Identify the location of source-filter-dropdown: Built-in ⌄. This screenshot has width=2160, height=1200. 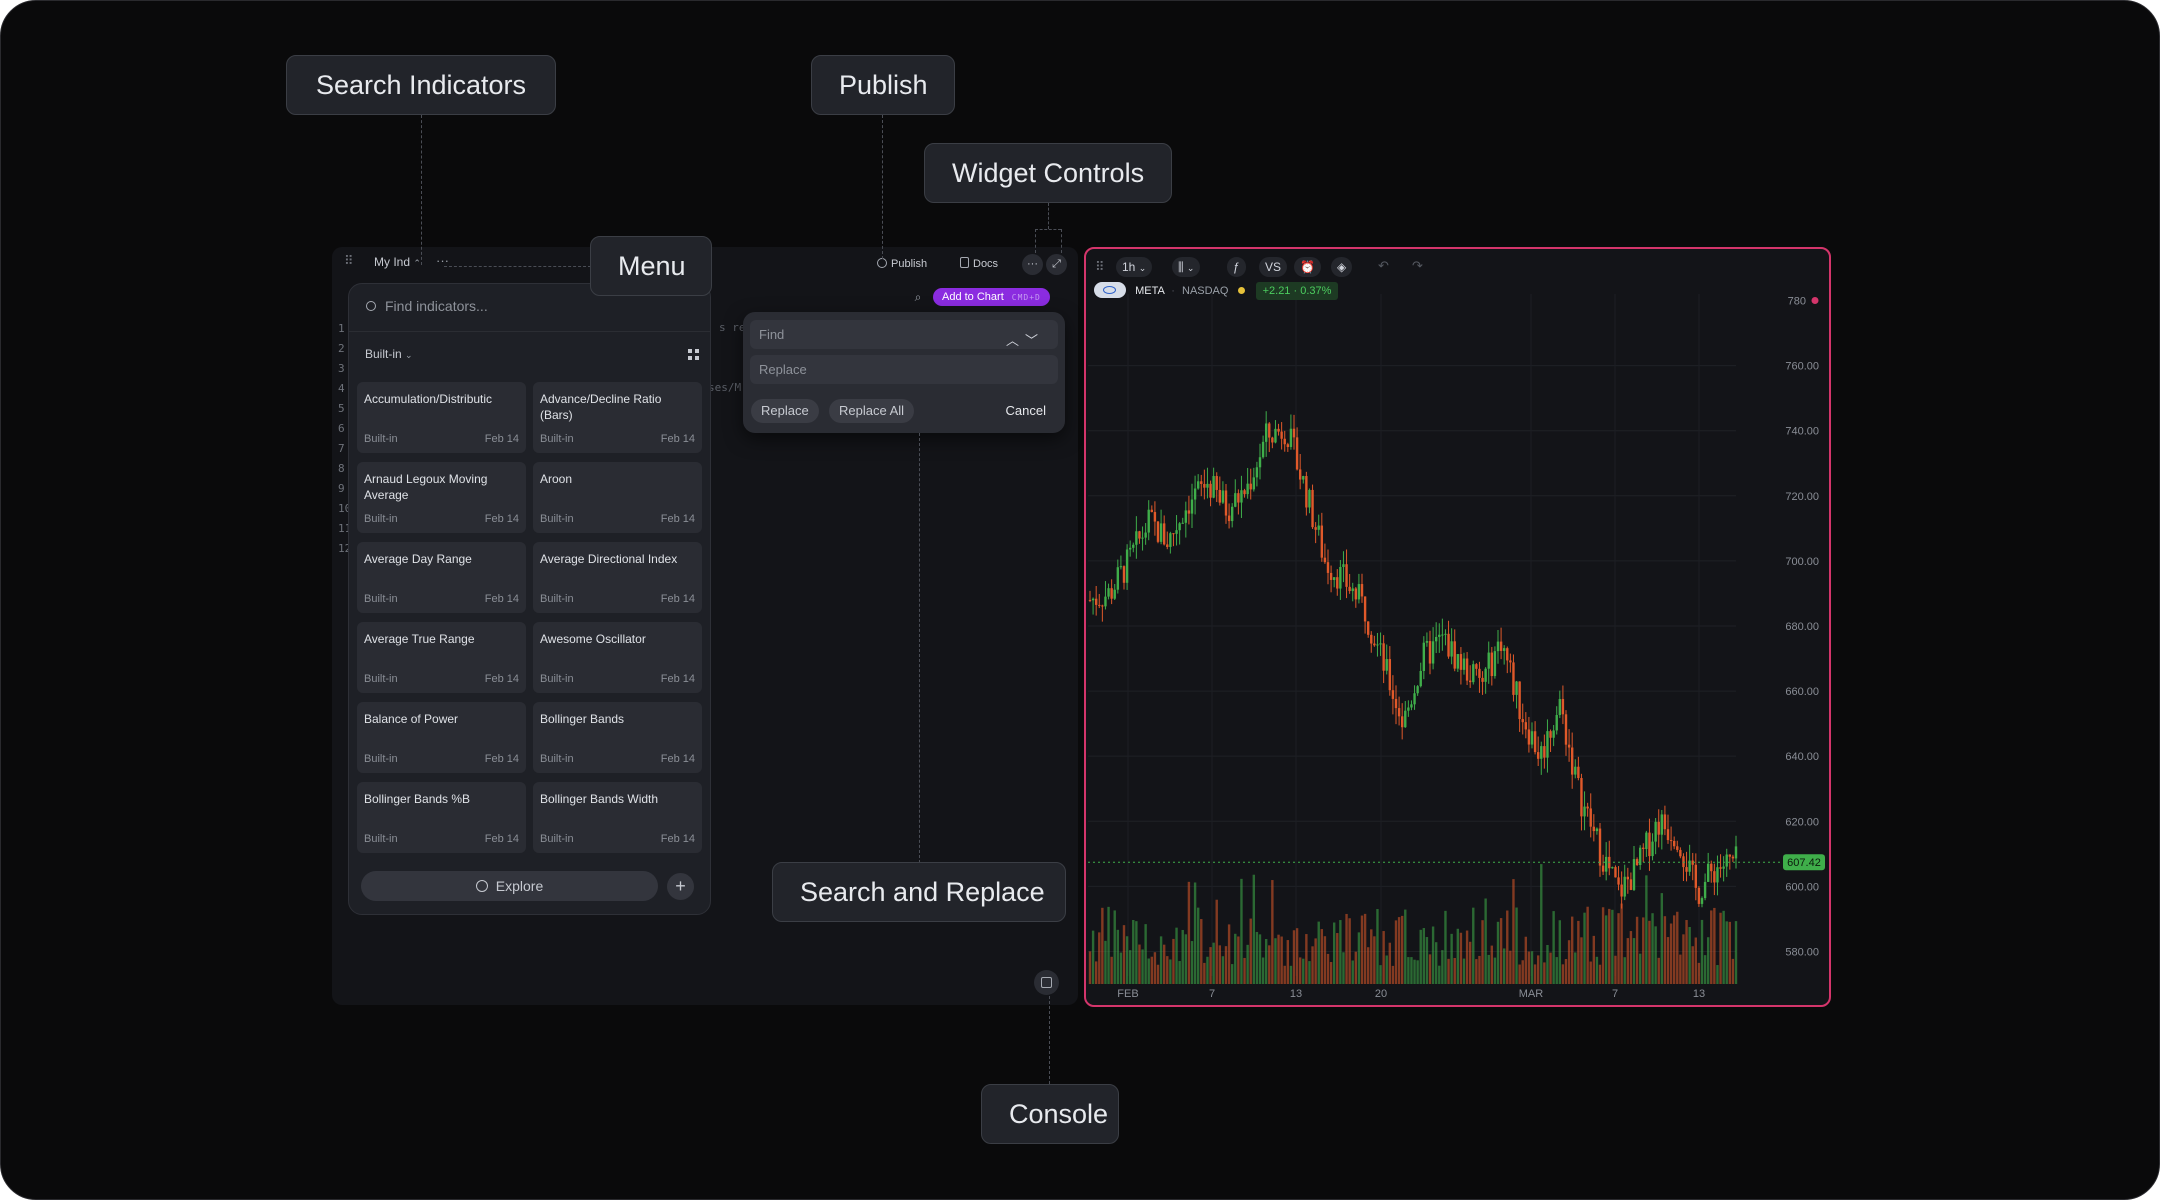
(389, 354).